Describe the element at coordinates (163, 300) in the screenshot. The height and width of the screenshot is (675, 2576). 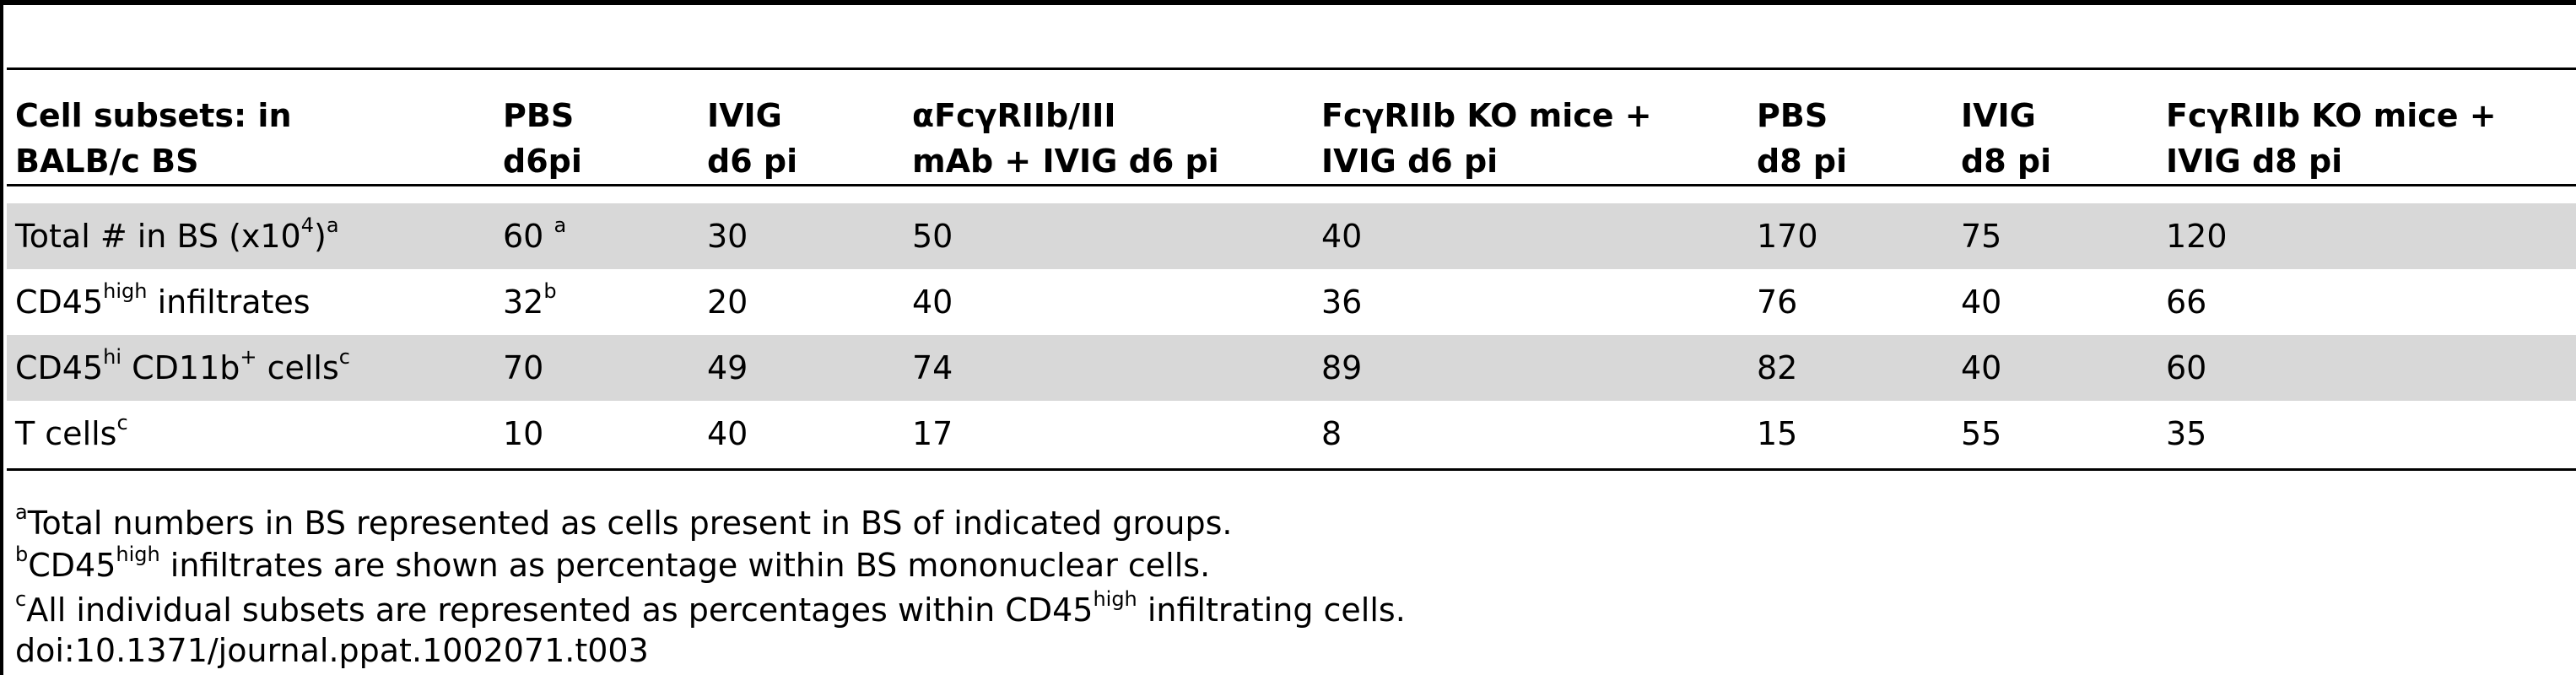
I see `row-label: CD45high infiltrates` at that location.